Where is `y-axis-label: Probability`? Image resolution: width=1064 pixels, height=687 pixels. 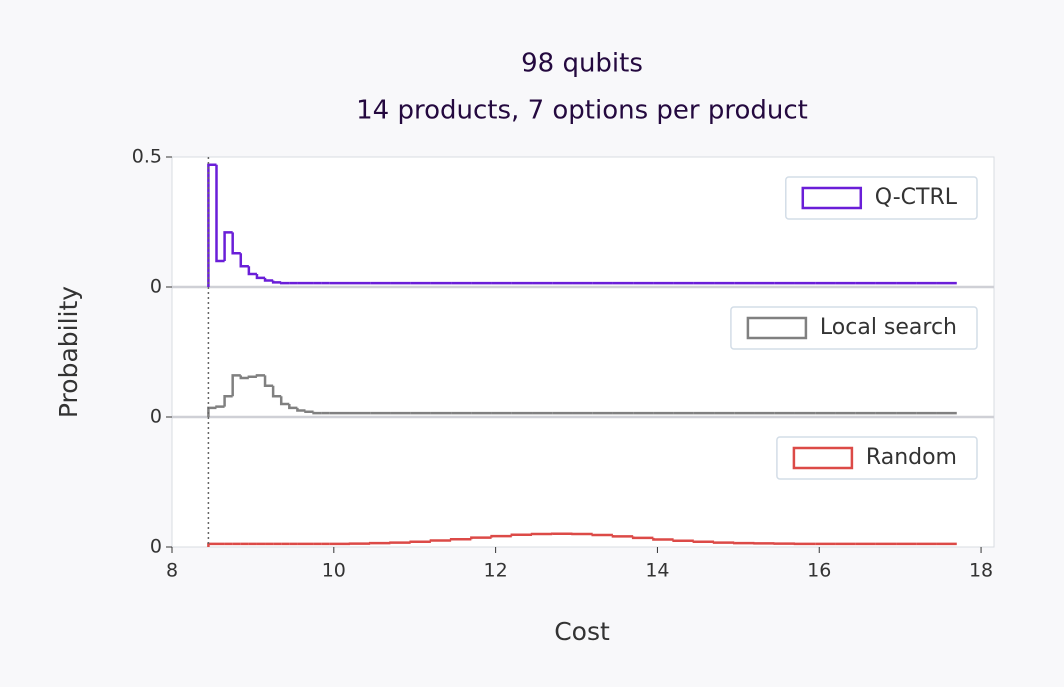 y-axis-label: Probability is located at coordinates (68, 352).